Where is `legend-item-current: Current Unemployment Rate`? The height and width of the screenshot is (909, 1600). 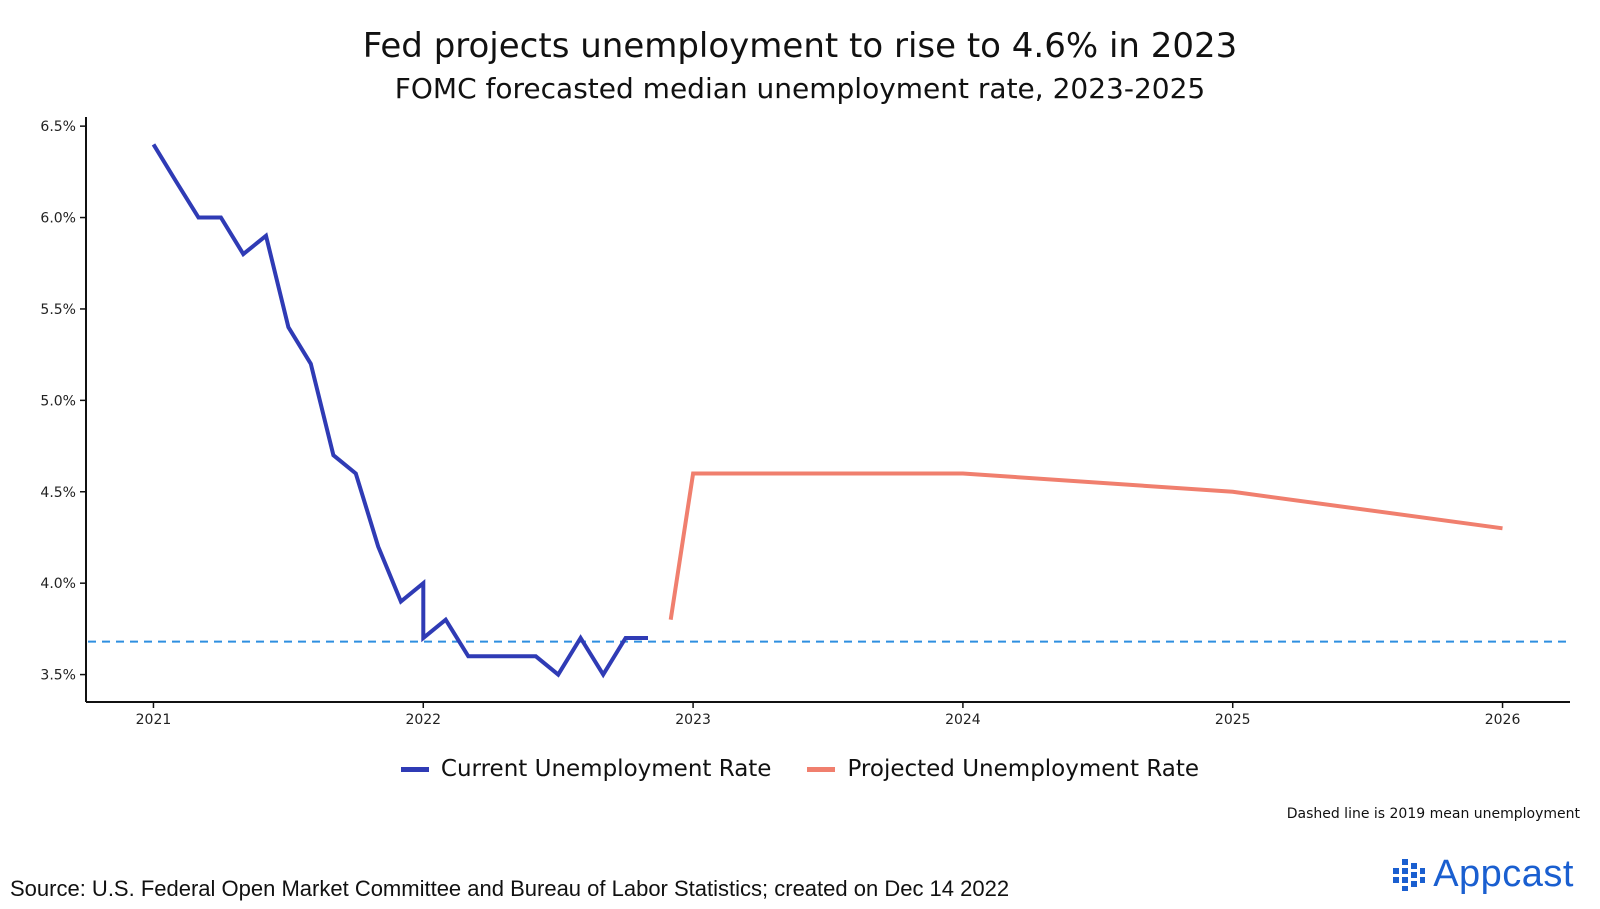
legend-item-current: Current Unemployment Rate is located at coordinates (586, 769).